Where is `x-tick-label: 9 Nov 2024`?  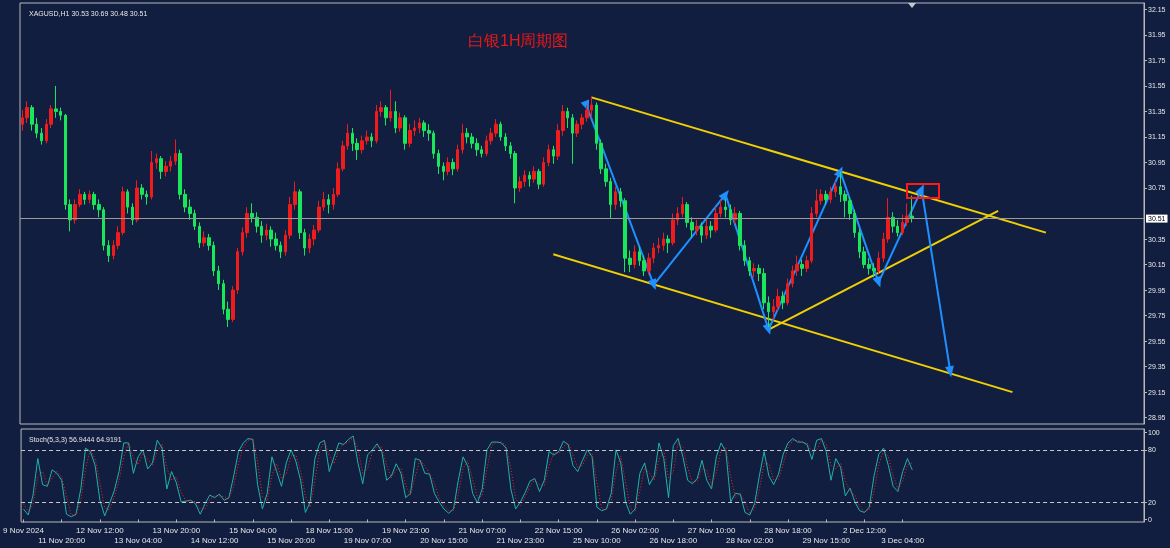 x-tick-label: 9 Nov 2024 is located at coordinates (24, 530).